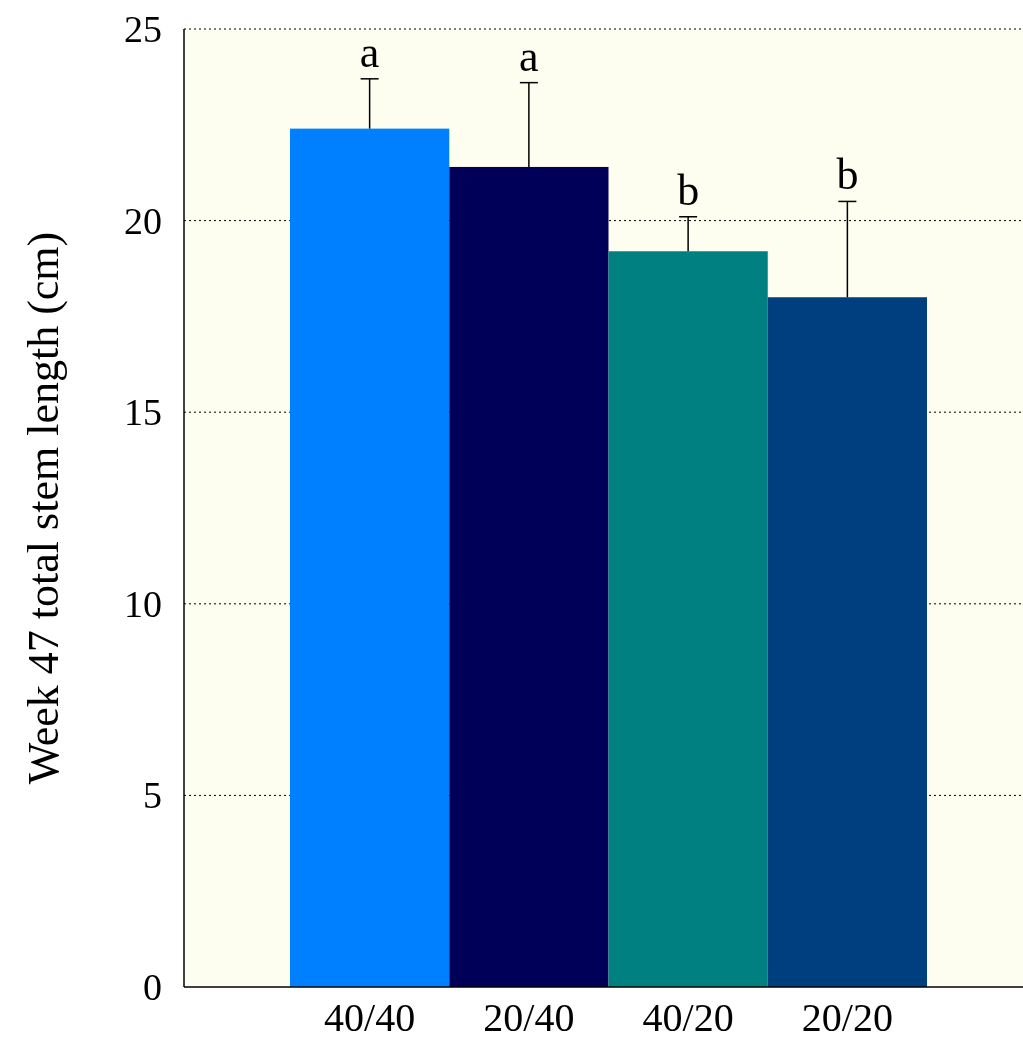 This screenshot has height=1045, width=1023. I want to click on x-tick-label: 20/40, so click(529, 1017).